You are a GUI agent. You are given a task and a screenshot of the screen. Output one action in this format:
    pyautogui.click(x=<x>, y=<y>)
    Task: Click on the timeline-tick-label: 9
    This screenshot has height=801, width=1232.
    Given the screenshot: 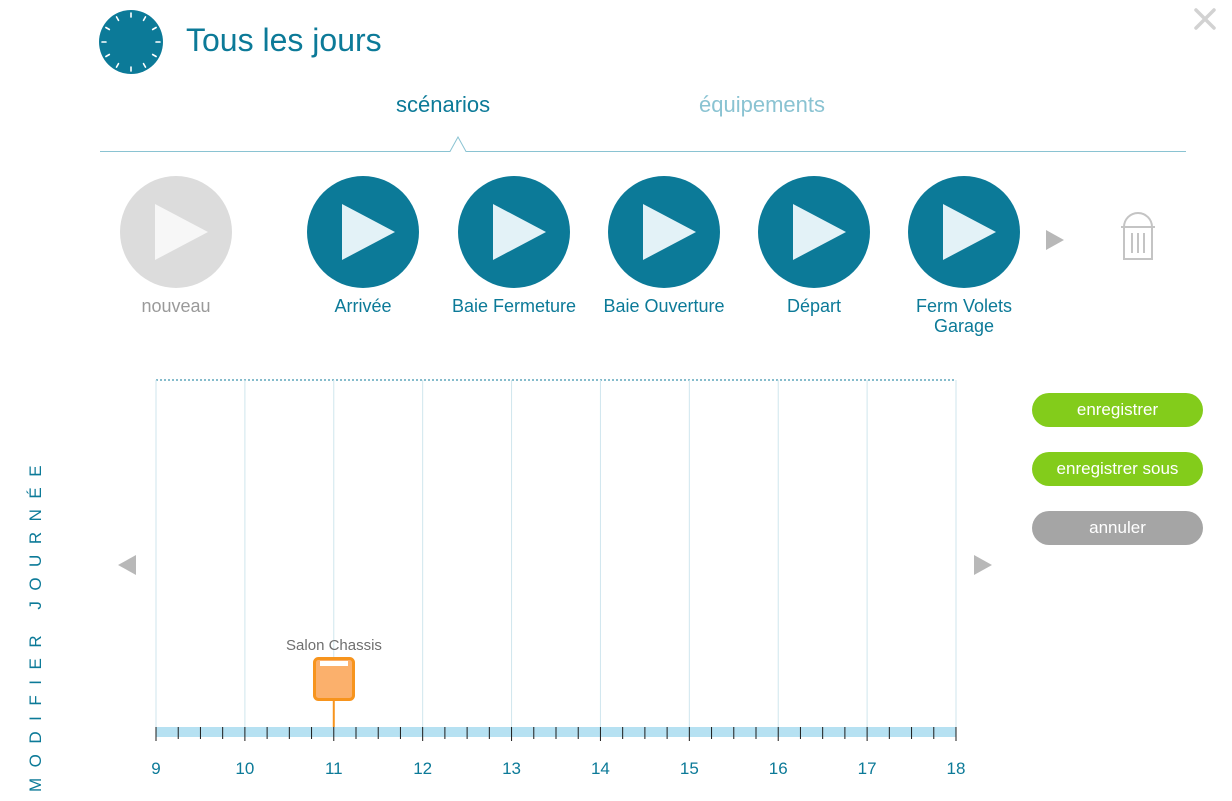 What is the action you would take?
    pyautogui.click(x=155, y=768)
    